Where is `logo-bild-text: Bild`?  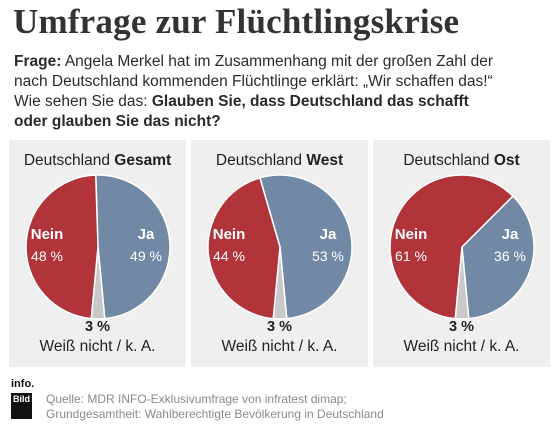
logo-bild-text: Bild is located at coordinates (21, 399).